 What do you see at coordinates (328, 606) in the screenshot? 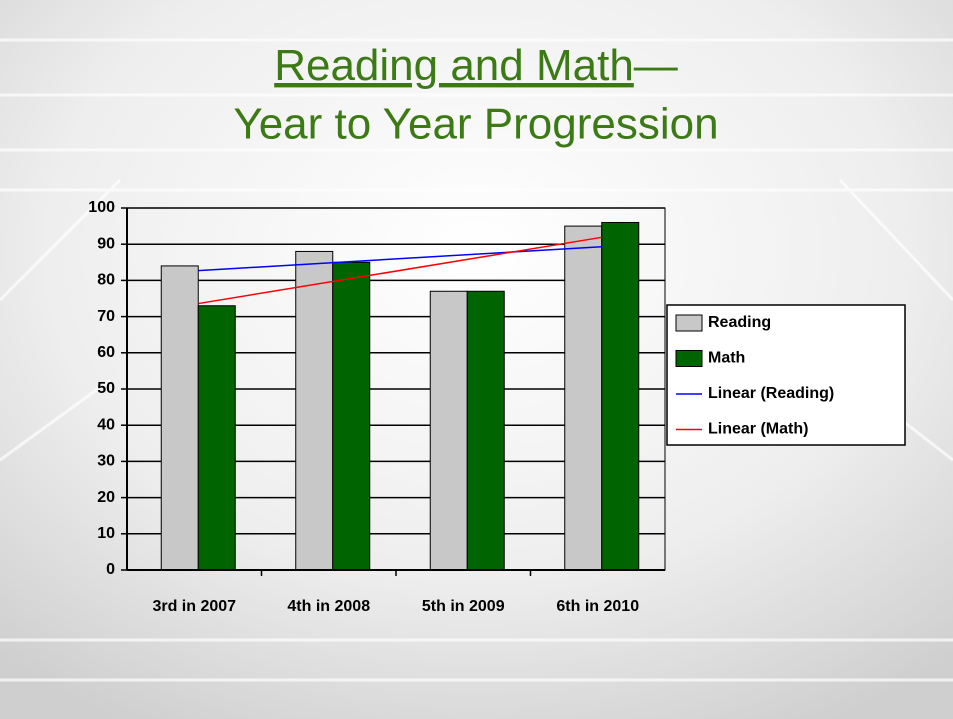
I see `x-tick-label: 4th in 2008` at bounding box center [328, 606].